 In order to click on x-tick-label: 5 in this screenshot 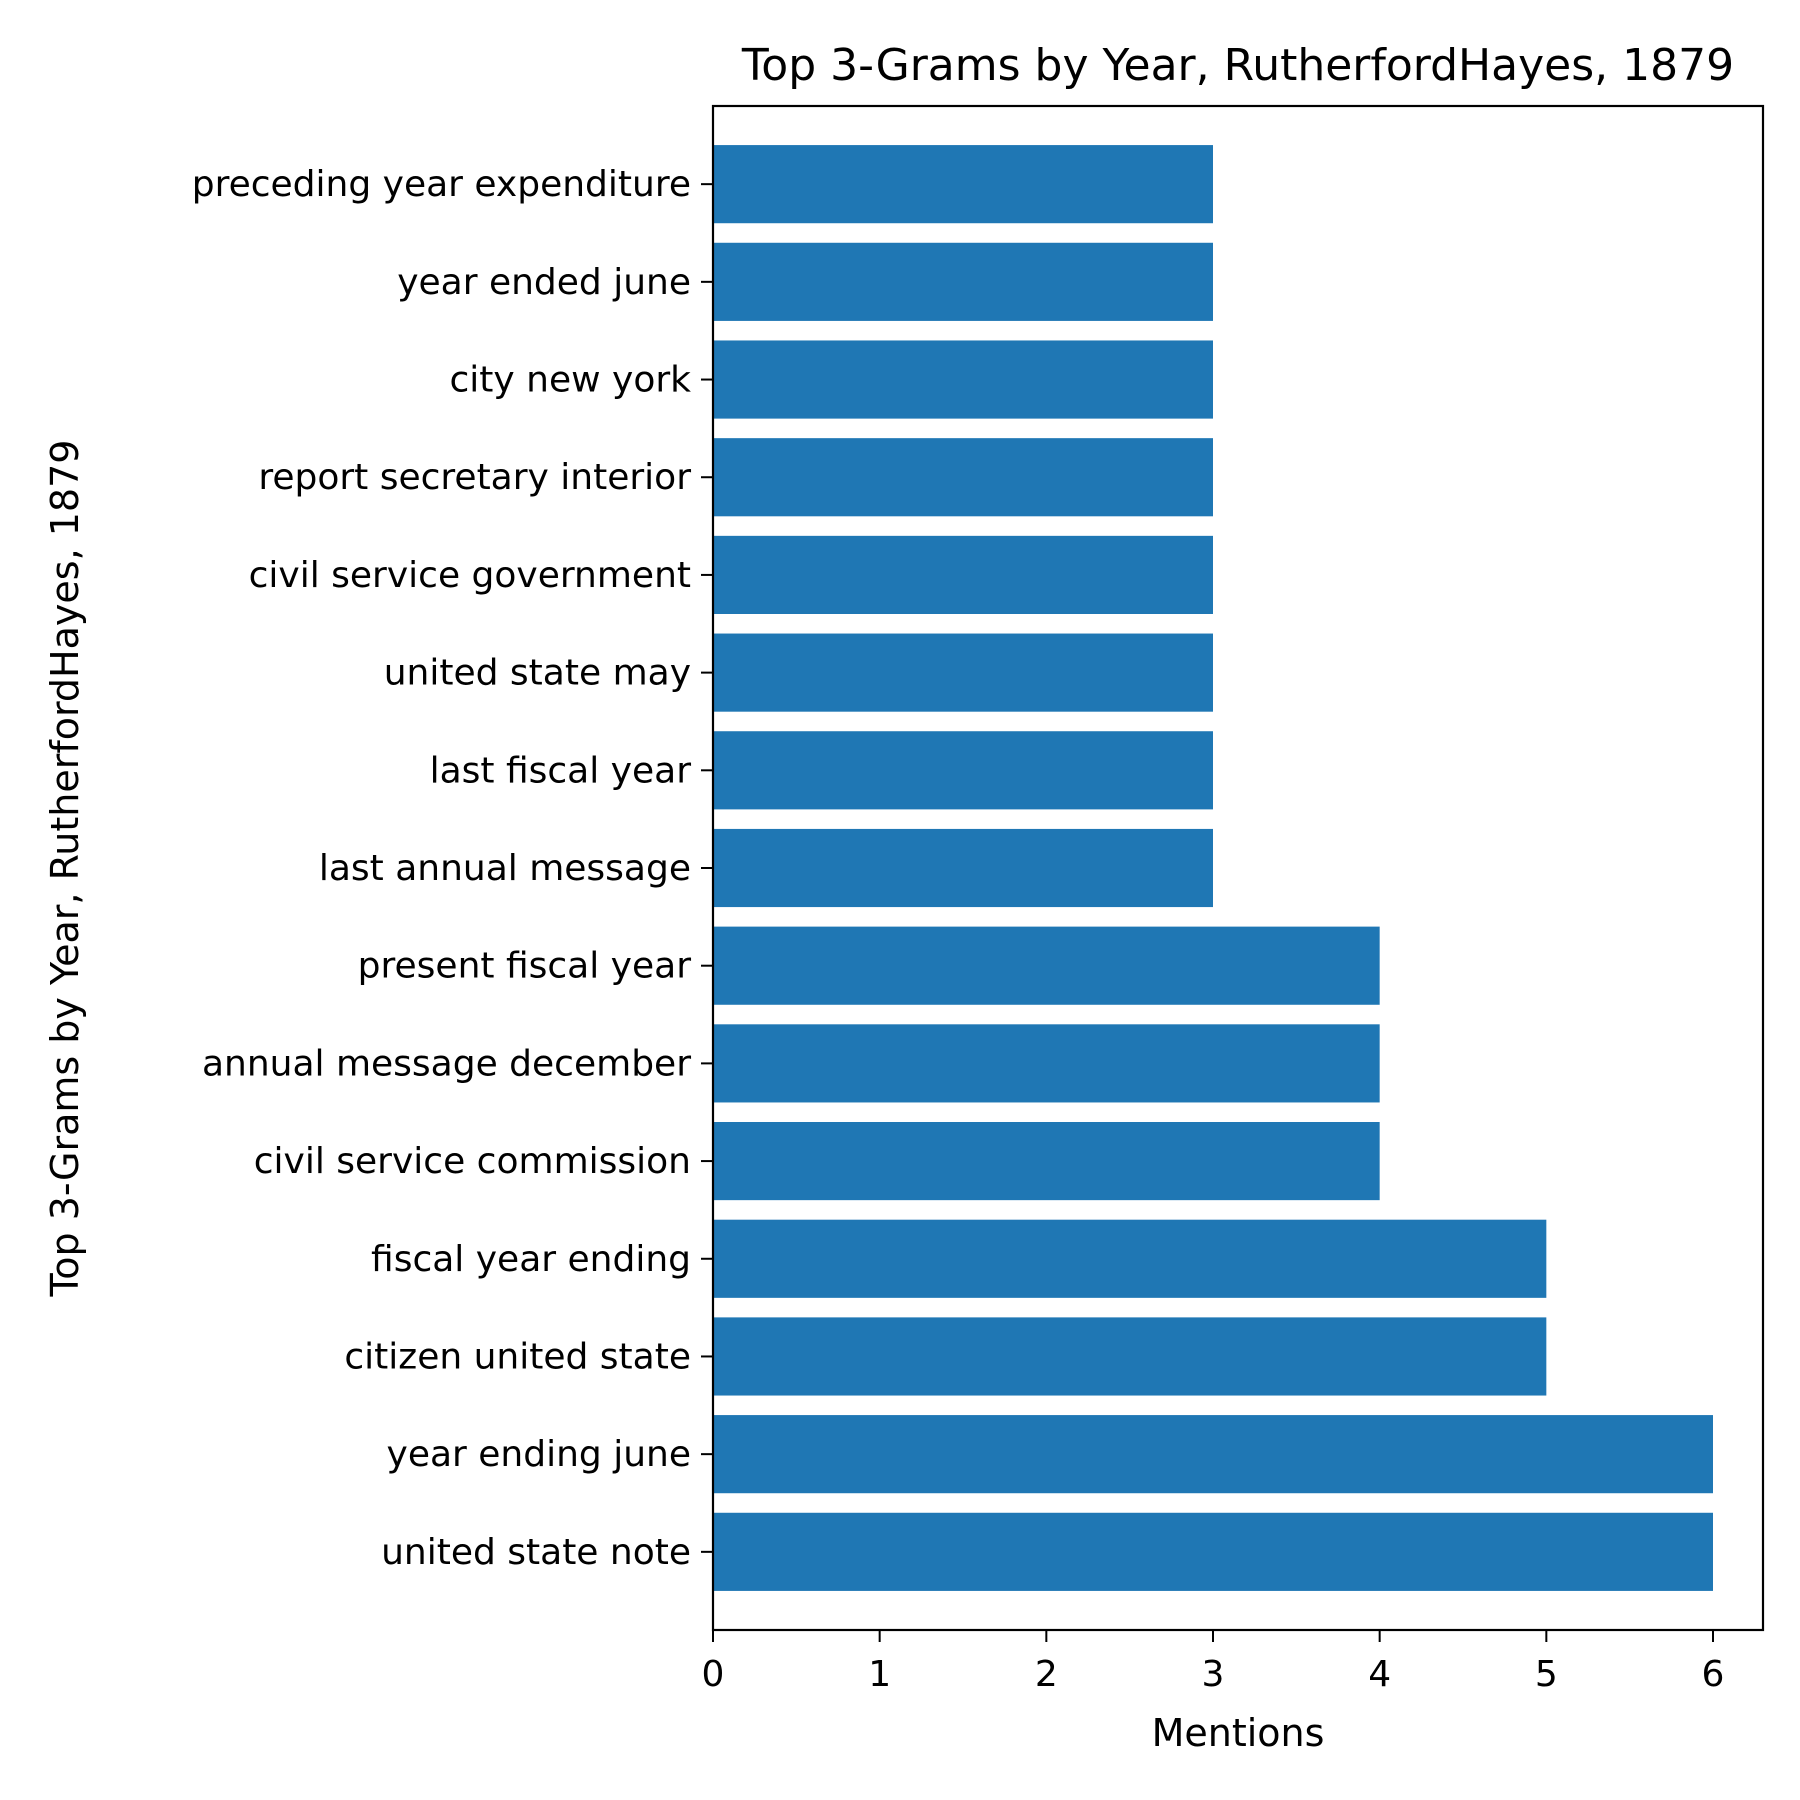, I will do `click(1546, 1674)`.